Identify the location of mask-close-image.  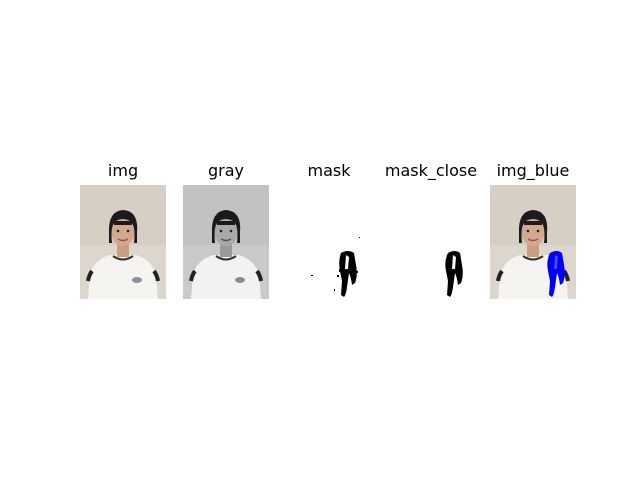
(431, 242).